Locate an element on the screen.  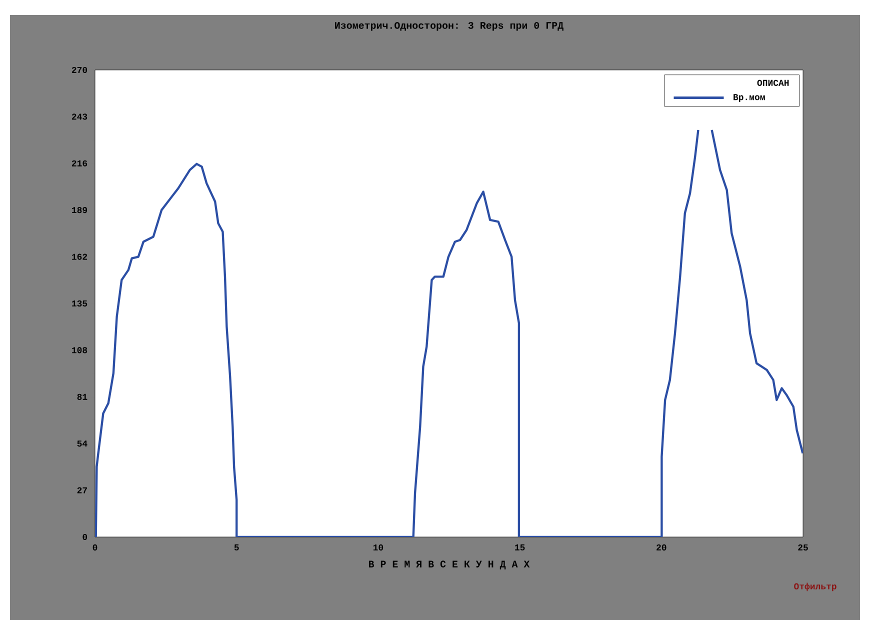
y-tick-label: 54 is located at coordinates (82, 443).